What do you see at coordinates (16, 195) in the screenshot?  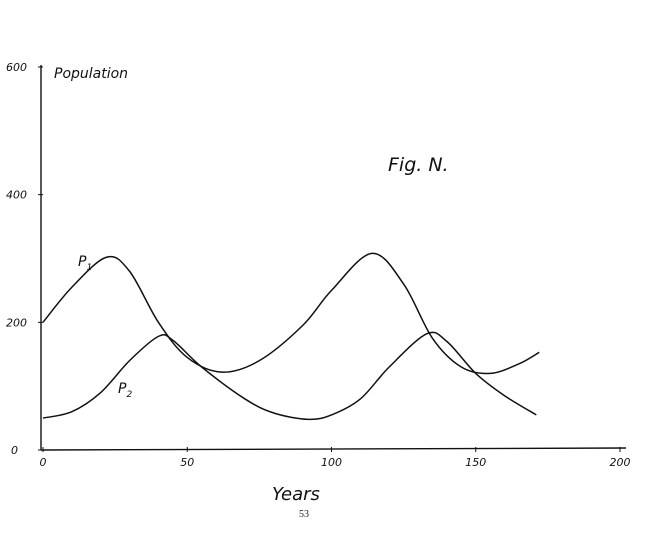 I see `y-tick-label: 400` at bounding box center [16, 195].